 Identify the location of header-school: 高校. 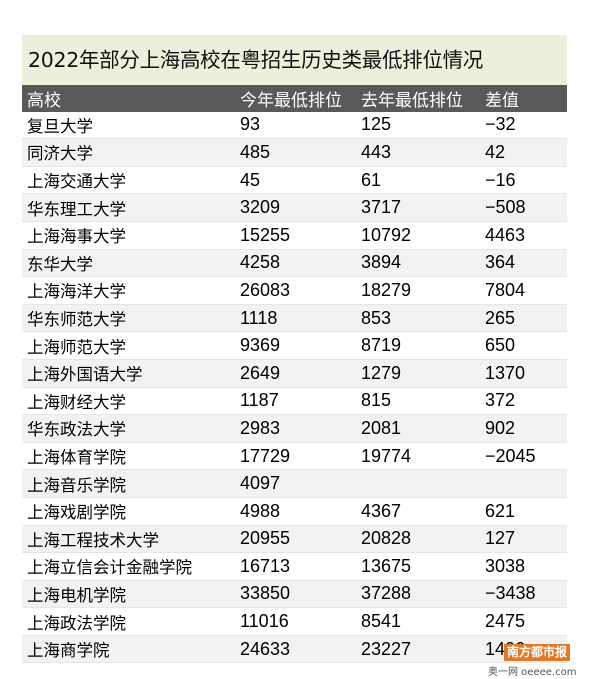
(44, 100).